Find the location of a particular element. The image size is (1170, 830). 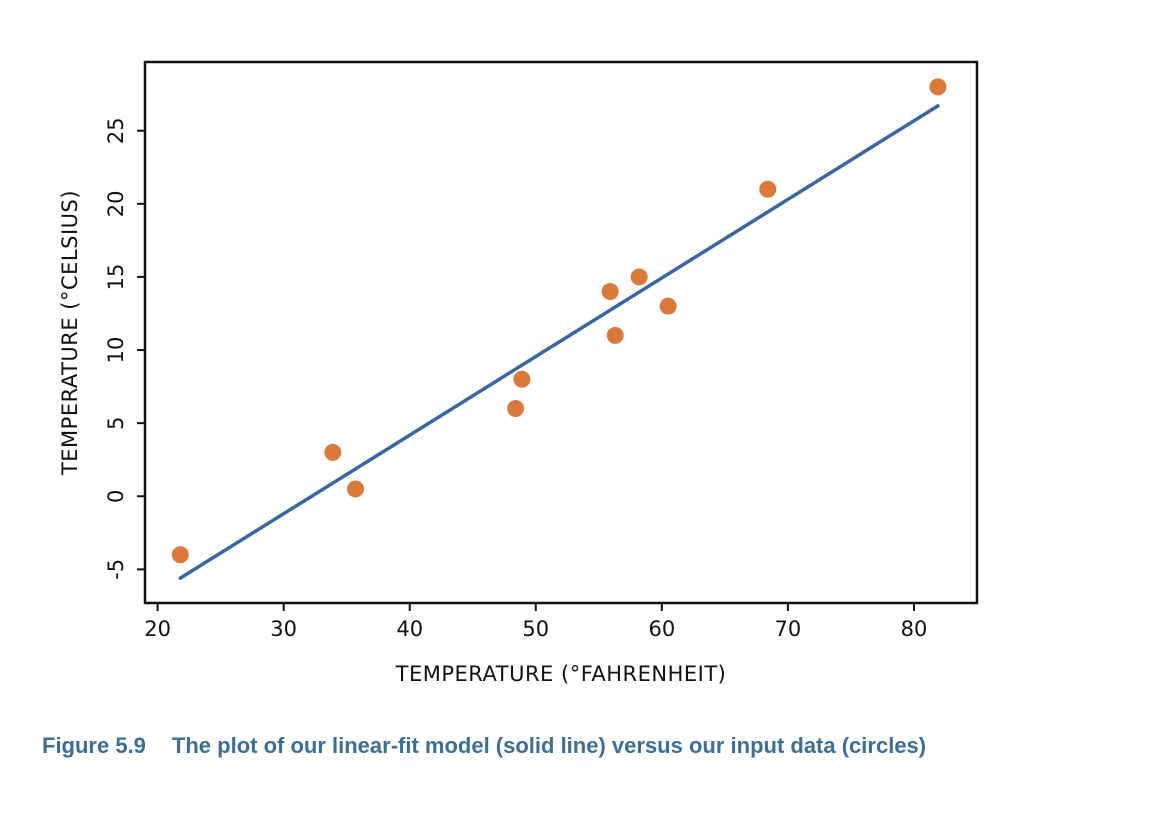

y-tick-label: 10 is located at coordinates (116, 350).